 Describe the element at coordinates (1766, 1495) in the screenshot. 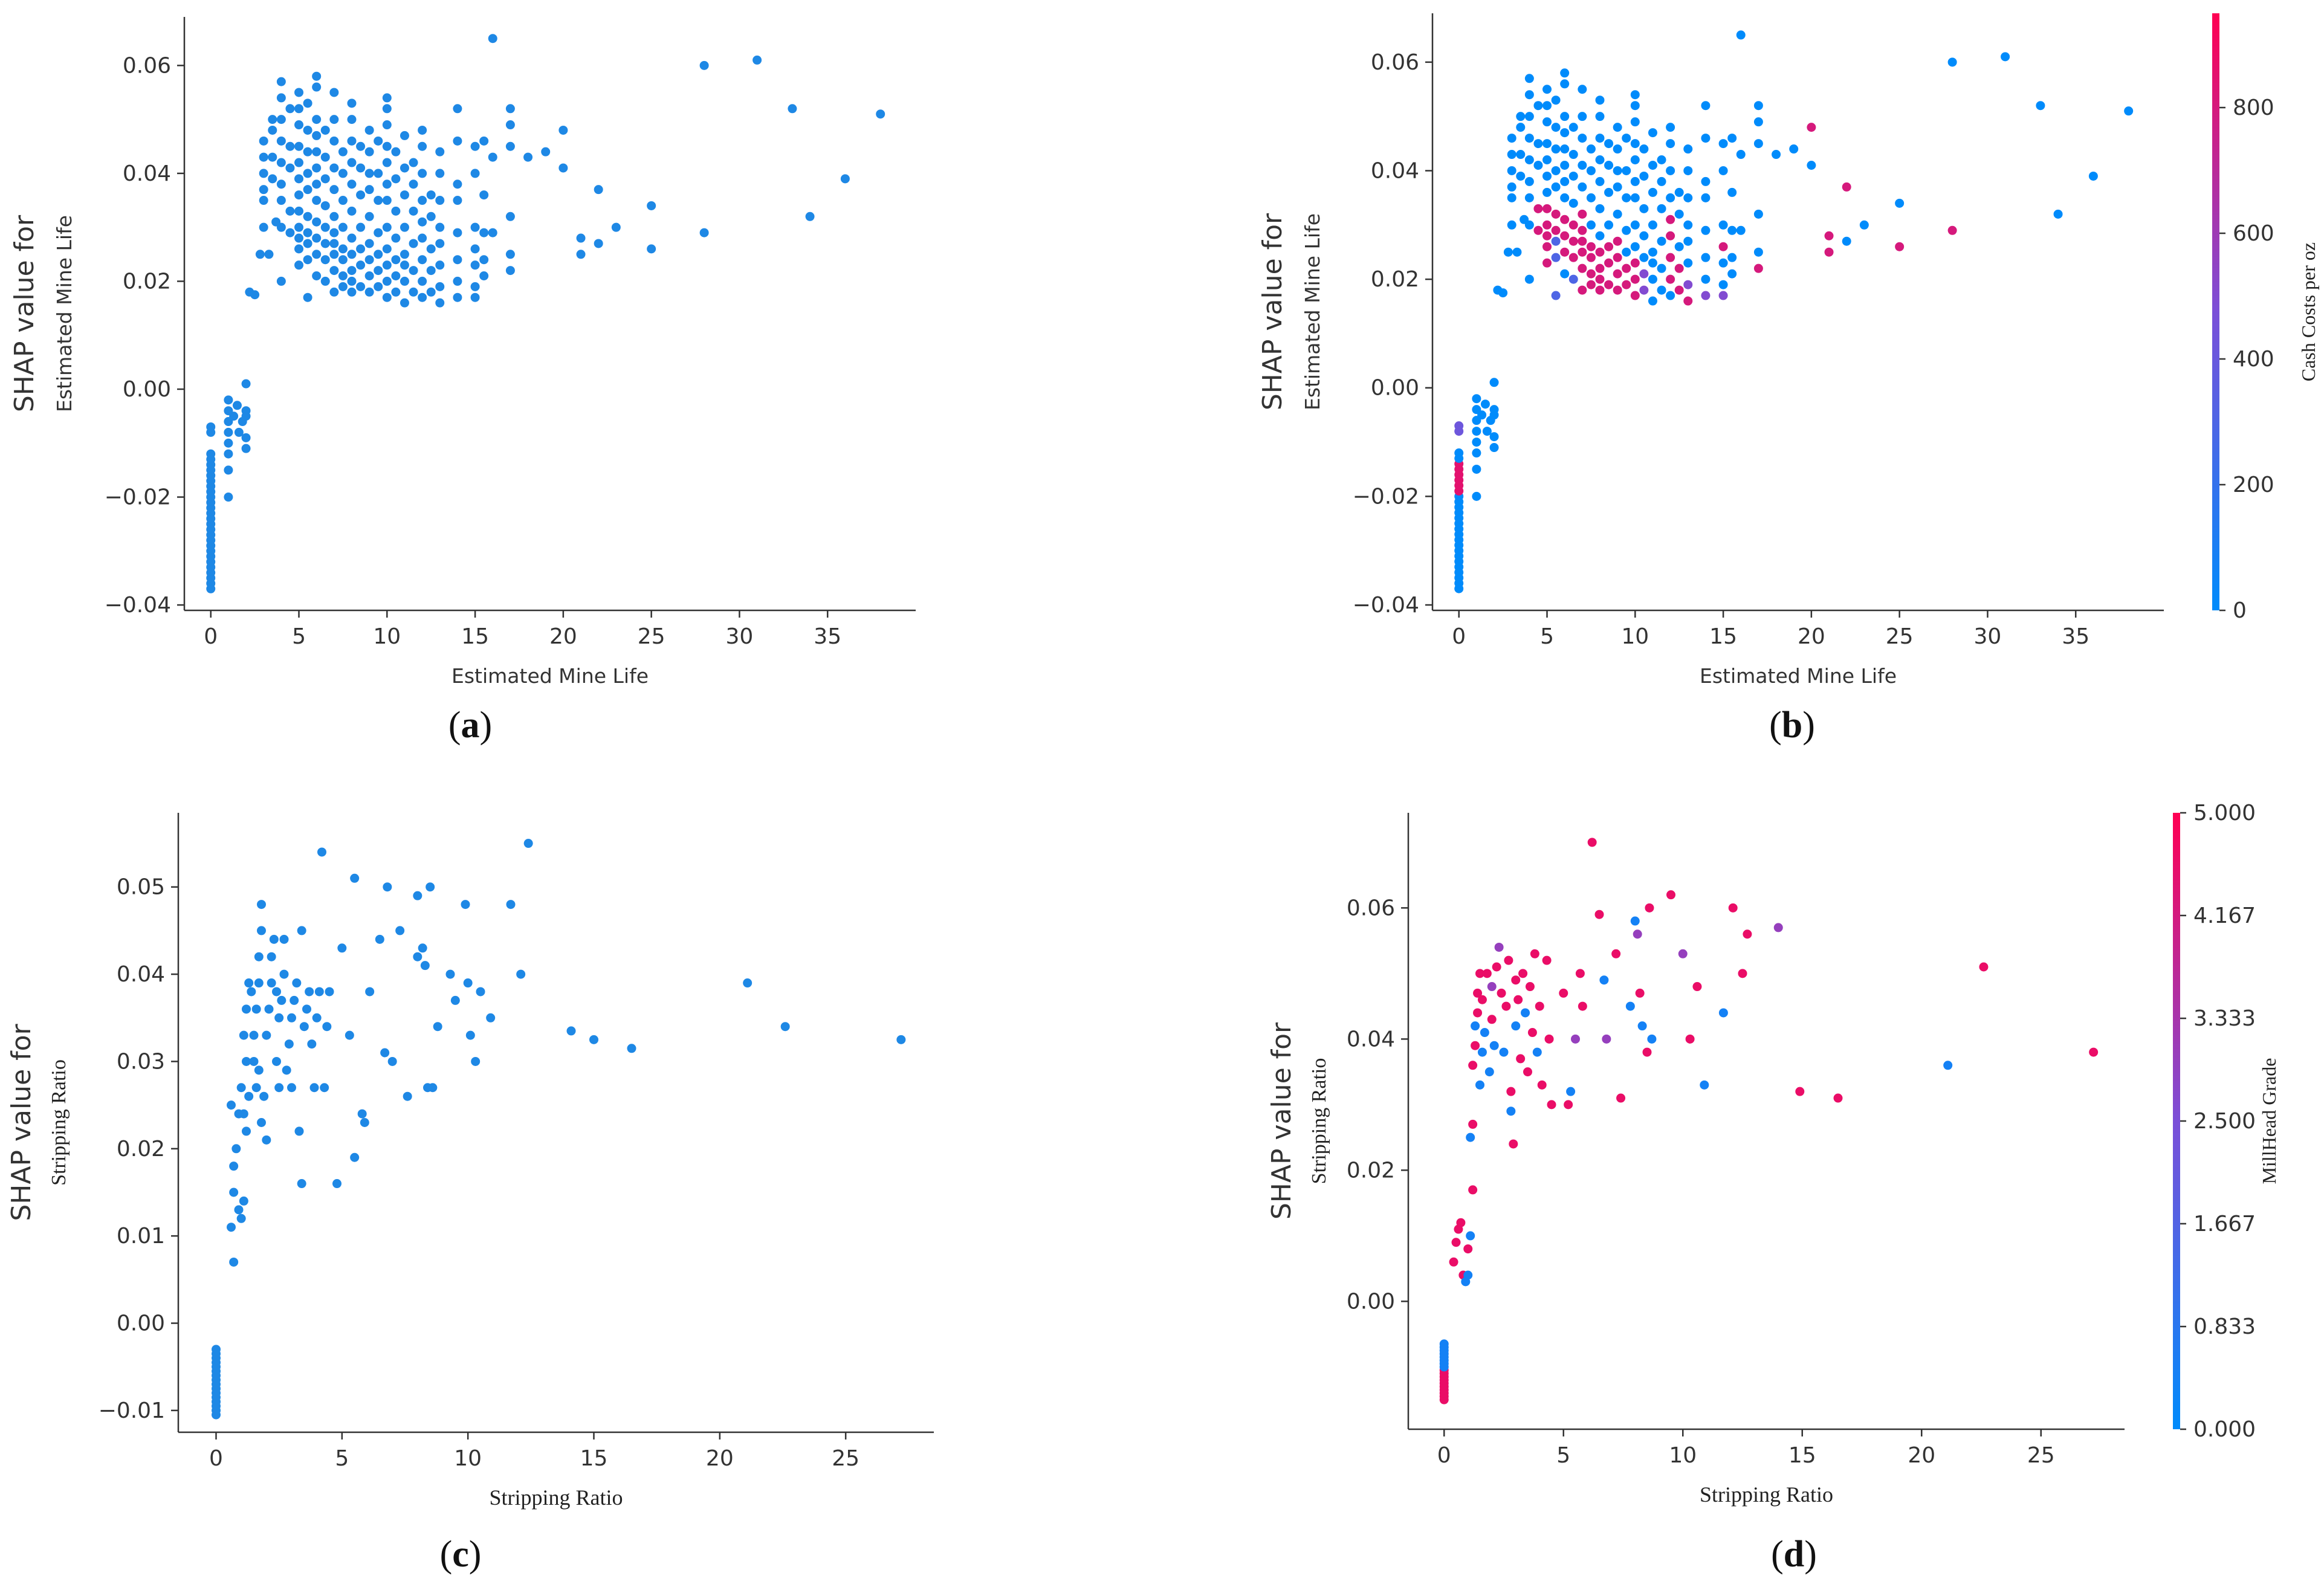

I see `x-axis-title: Stripping Ratio` at that location.